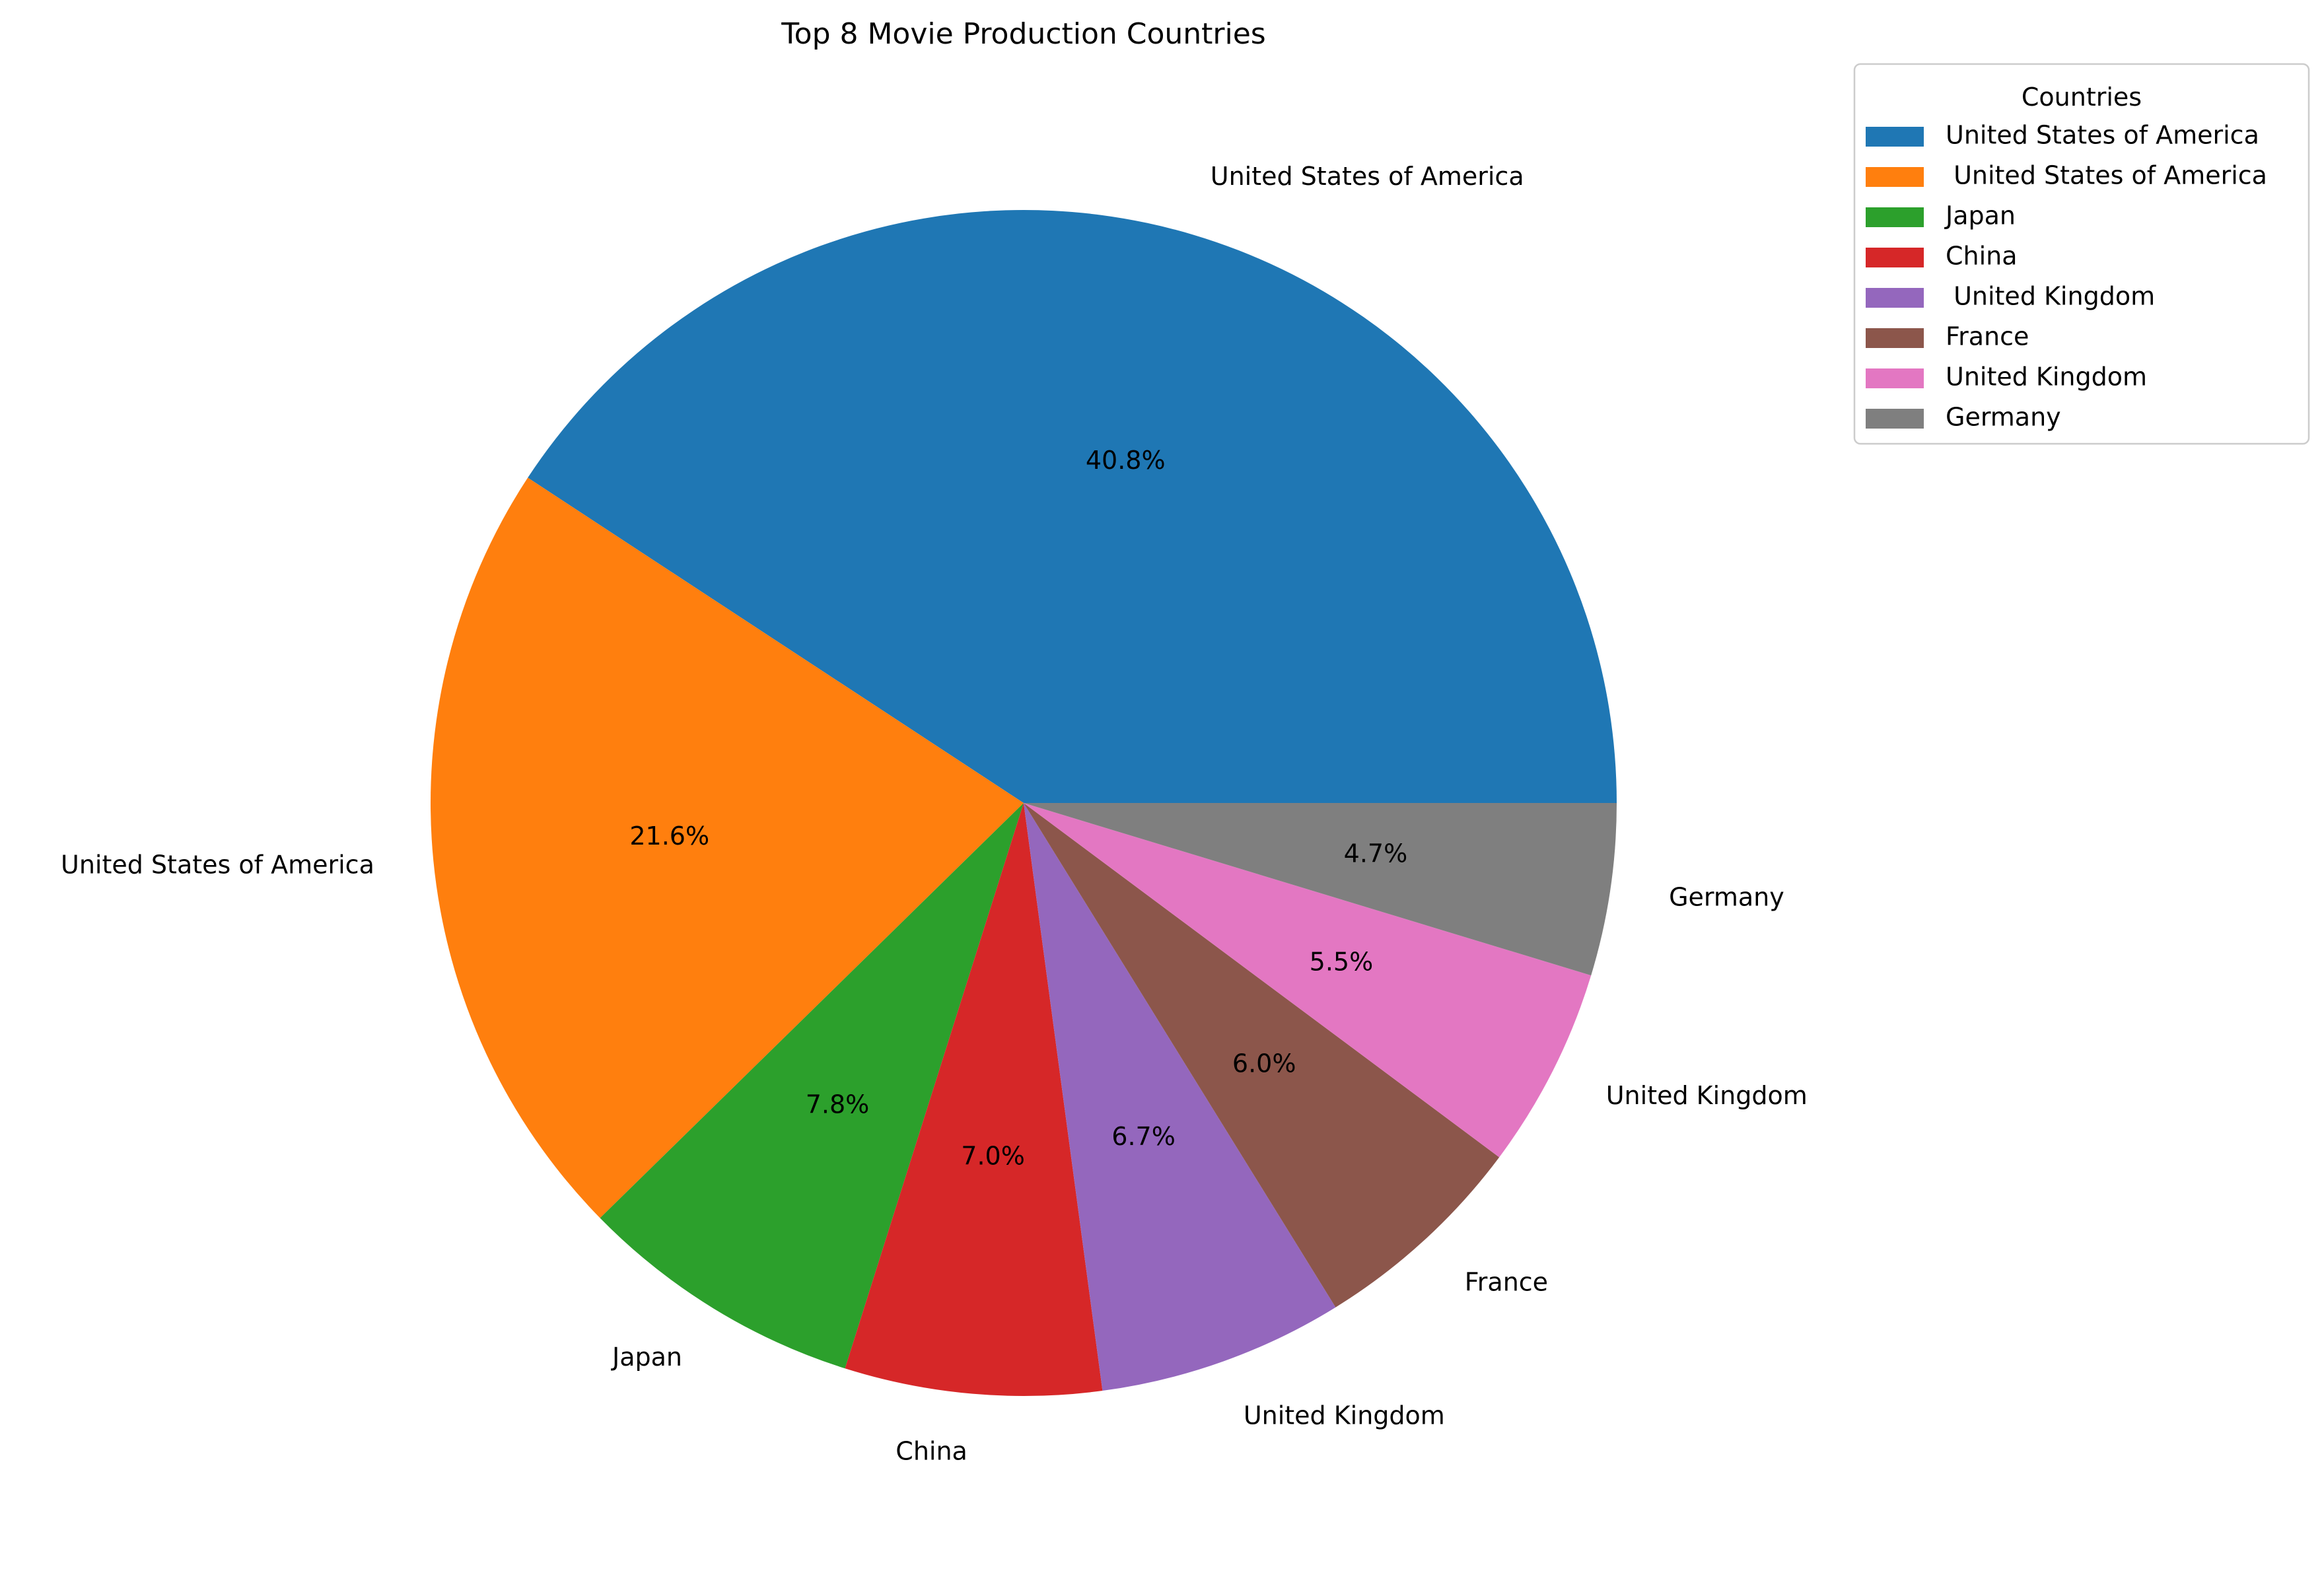 This screenshot has height=1569, width=2324. What do you see at coordinates (1726, 897) in the screenshot?
I see `slice-label: Germany` at bounding box center [1726, 897].